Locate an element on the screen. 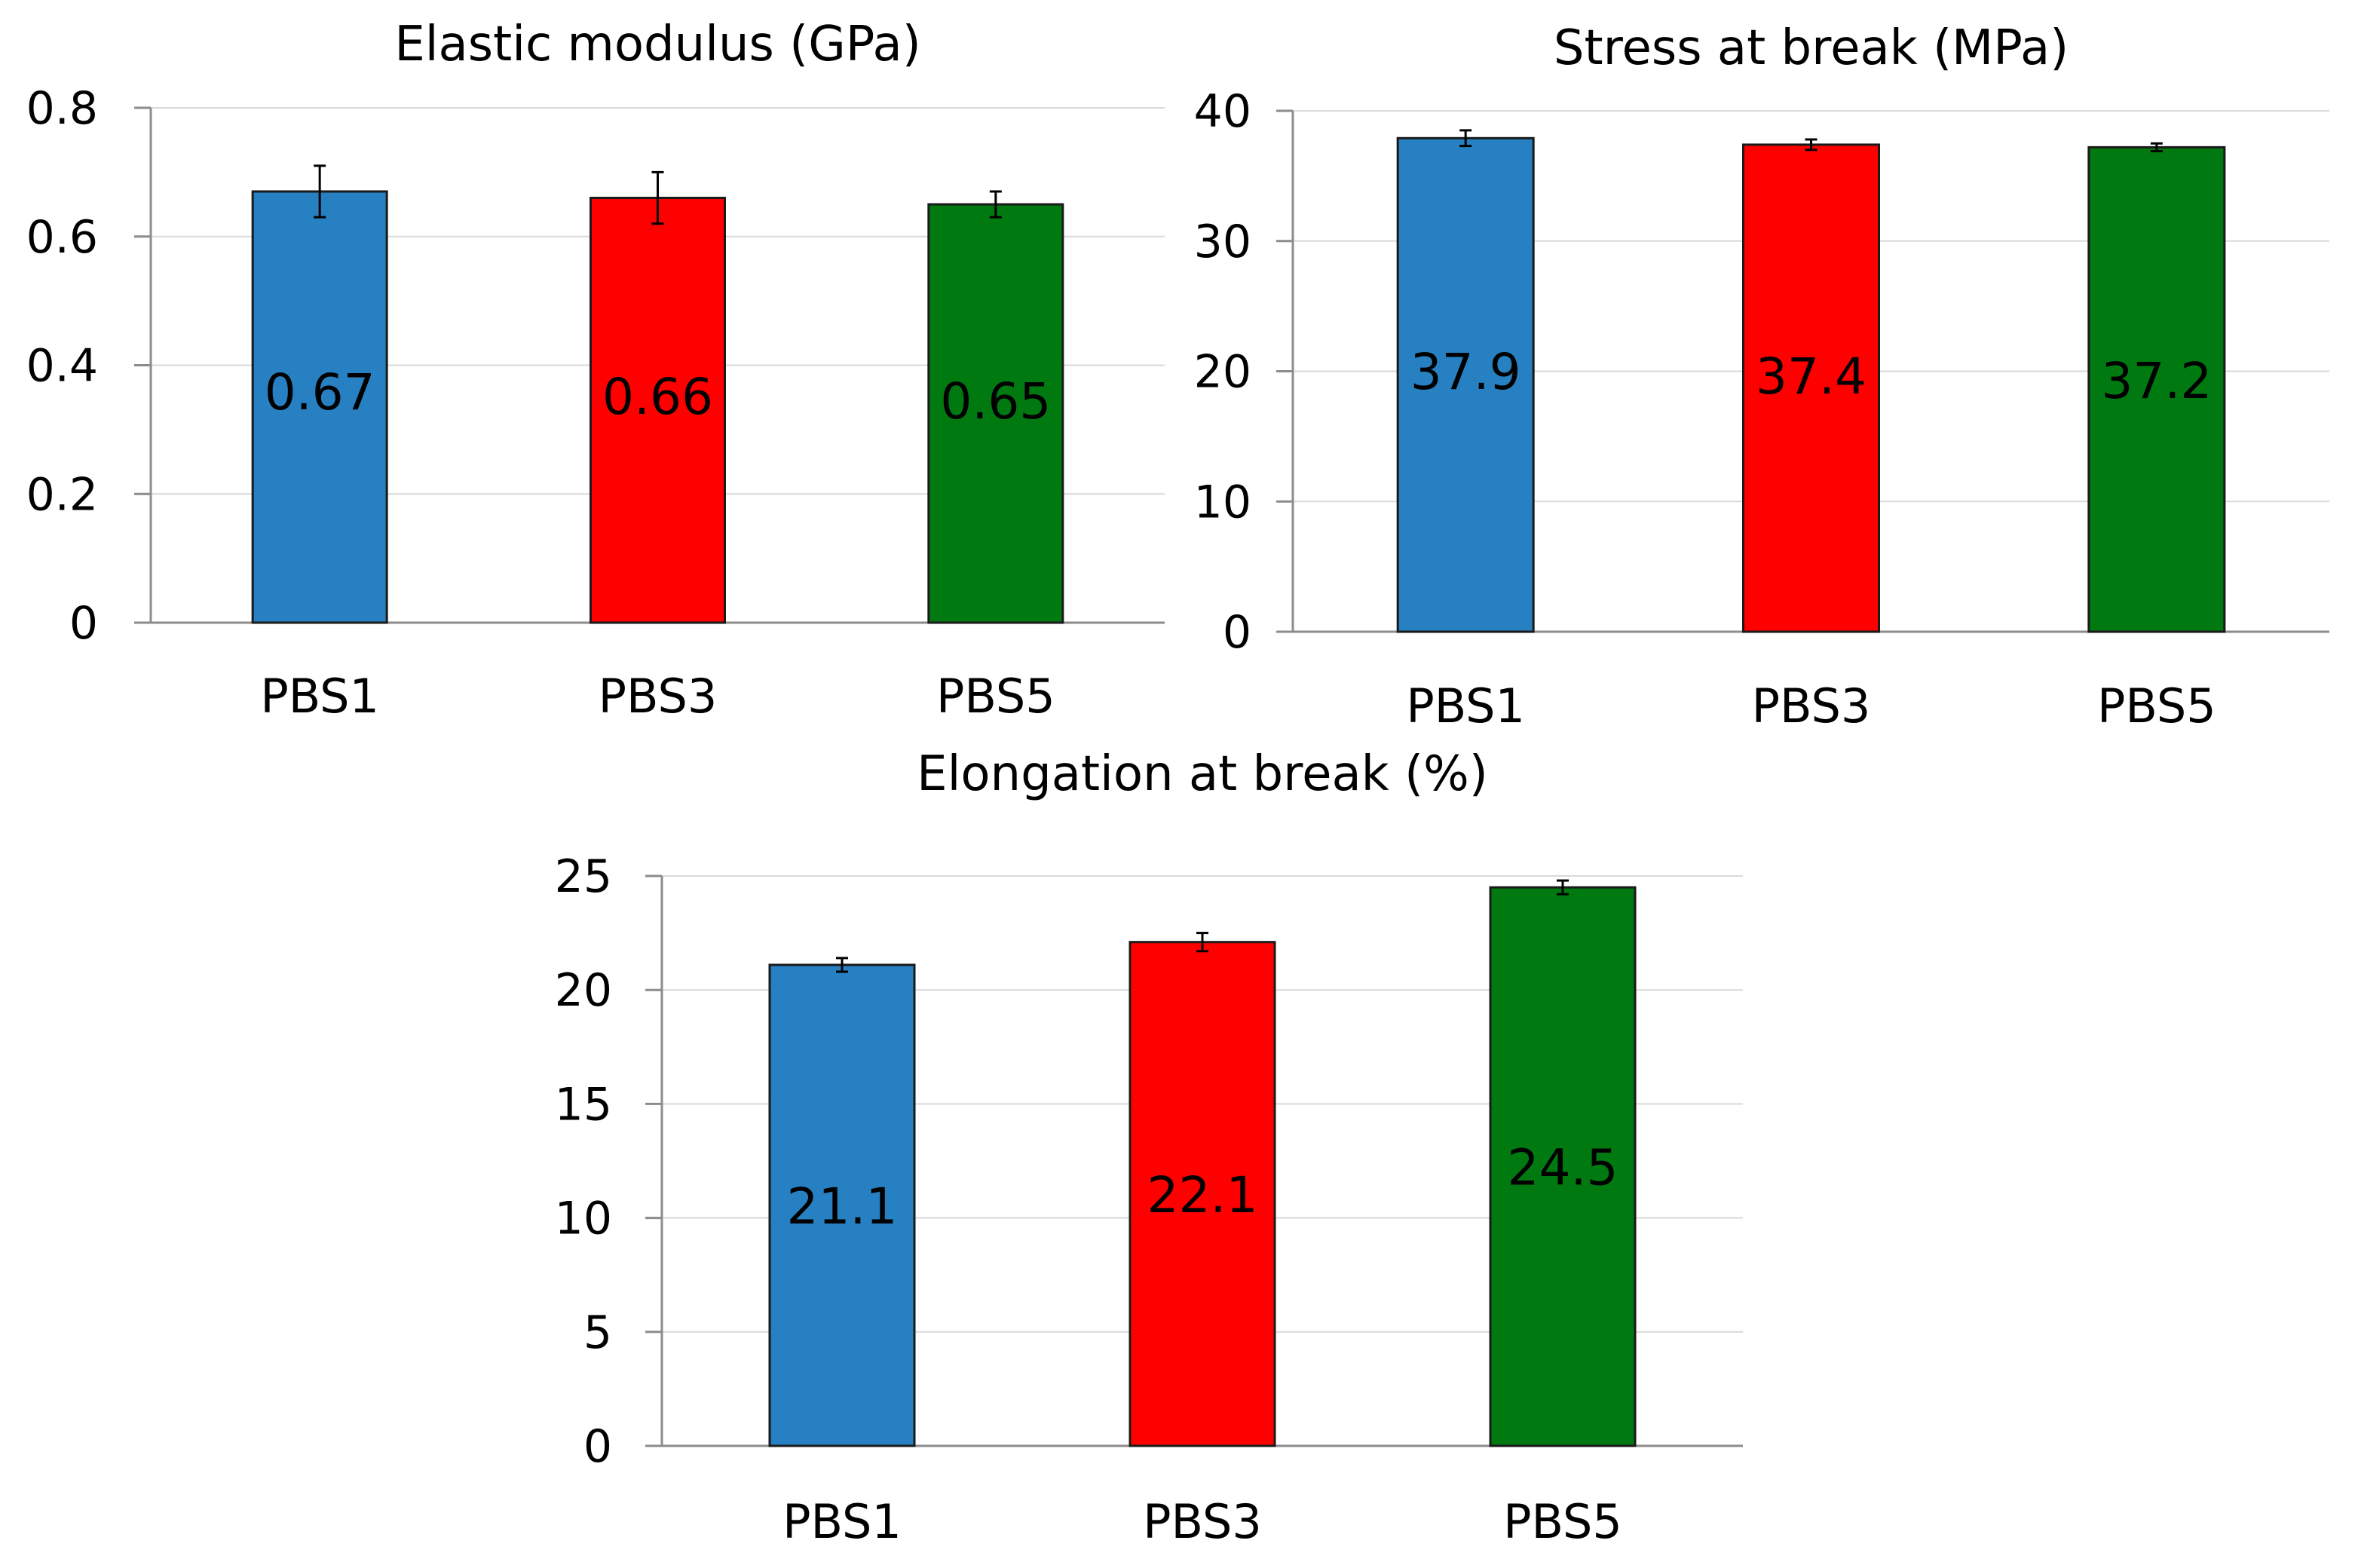  chart3-xtick-label-pbs5: PBS5 is located at coordinates (1562, 1521).